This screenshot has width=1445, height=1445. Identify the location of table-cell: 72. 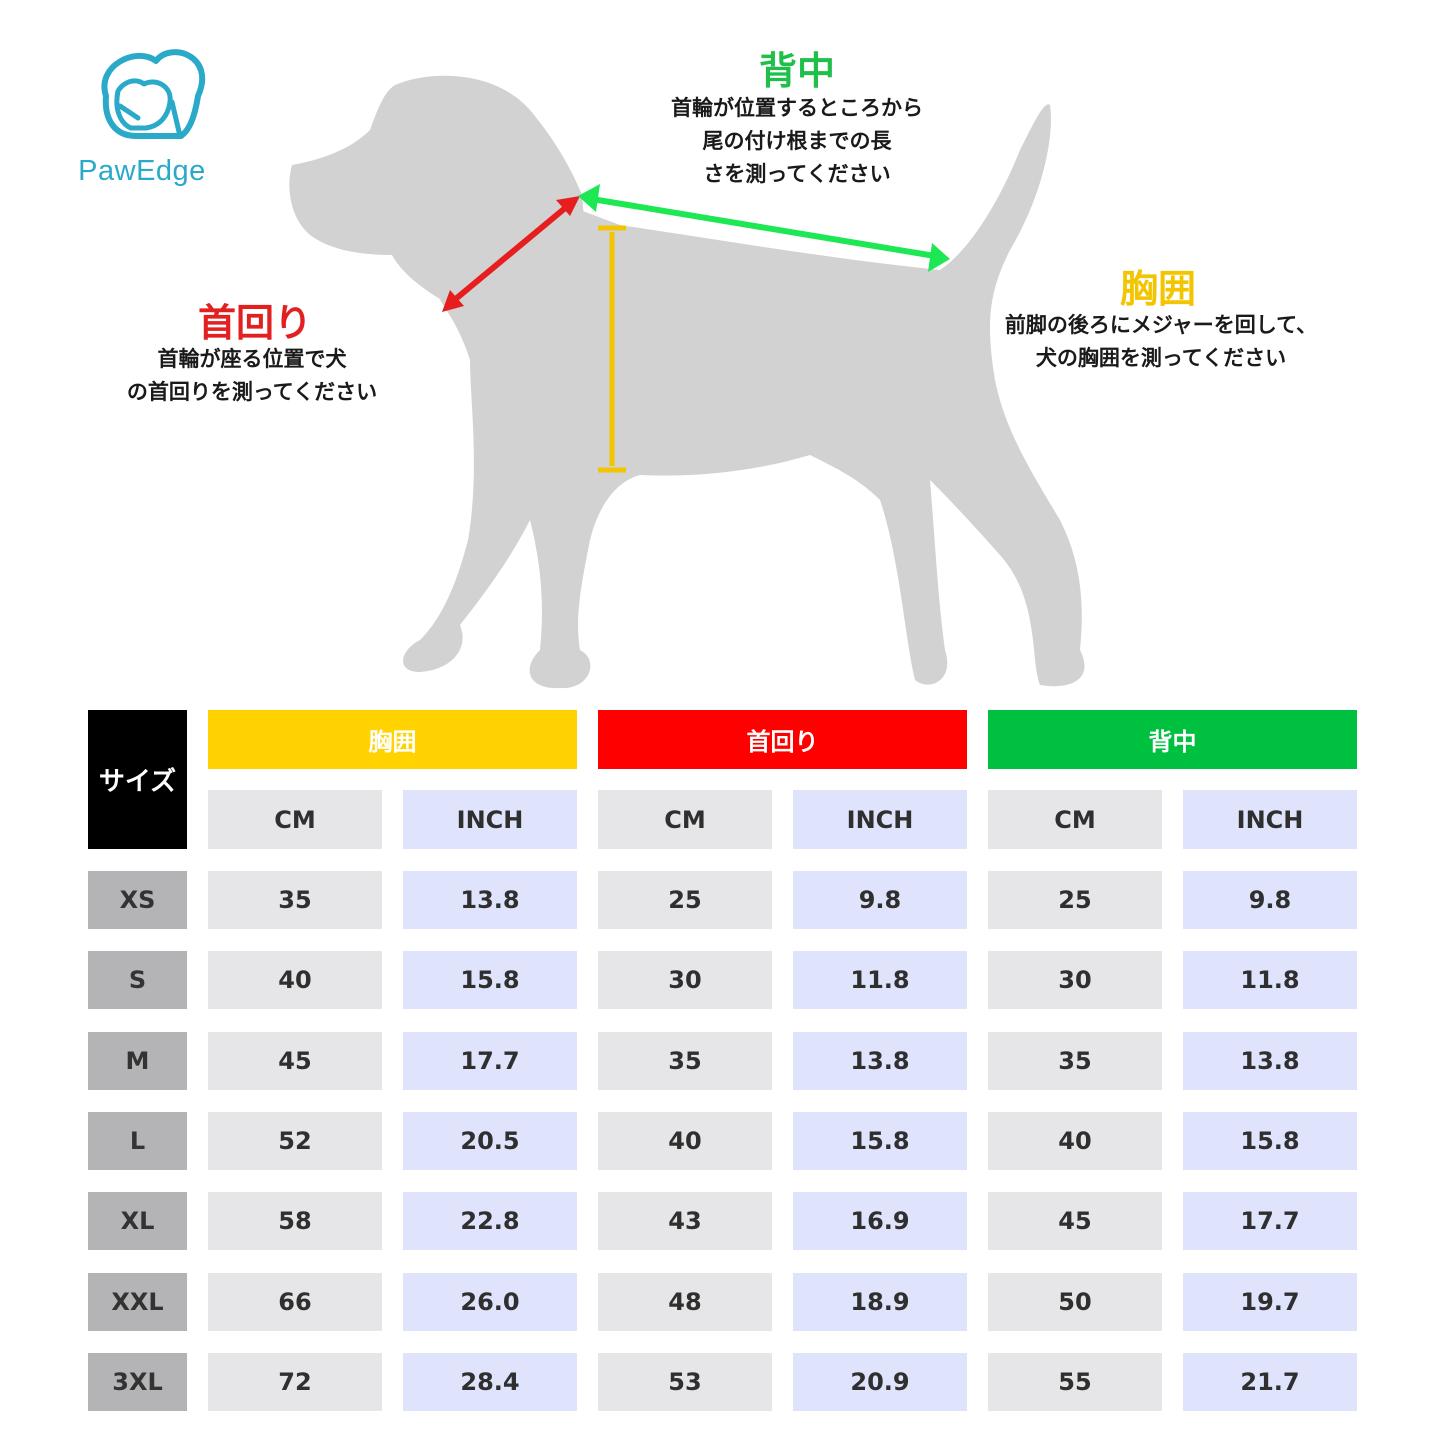
(295, 1382).